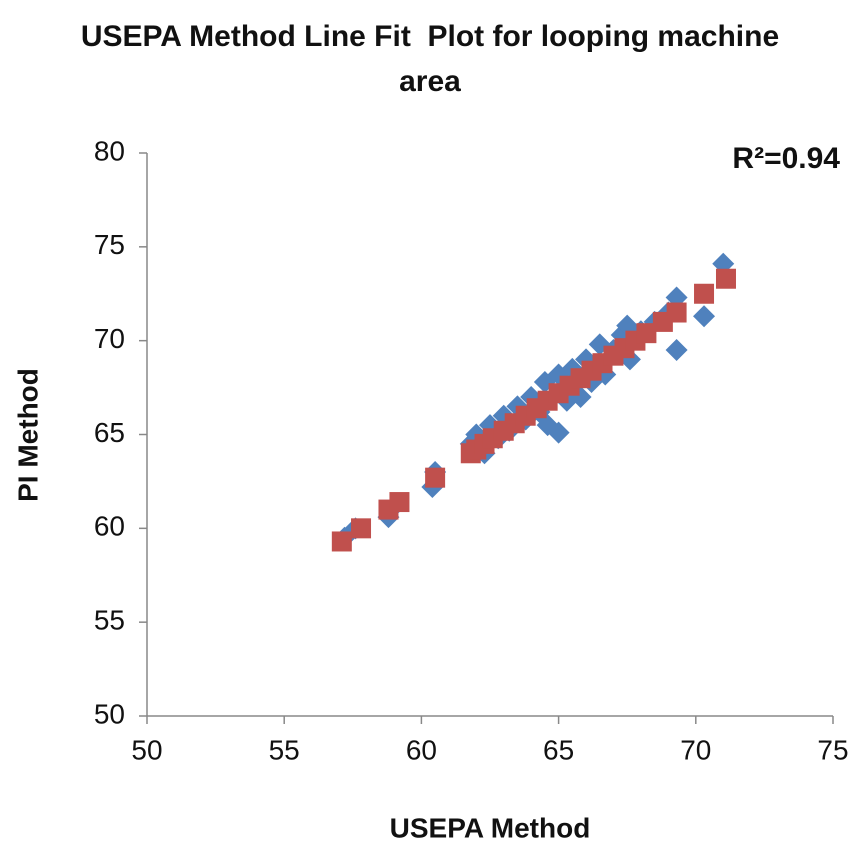 This screenshot has width=862, height=850. Describe the element at coordinates (109, 432) in the screenshot. I see `y-tick-label: 65` at that location.